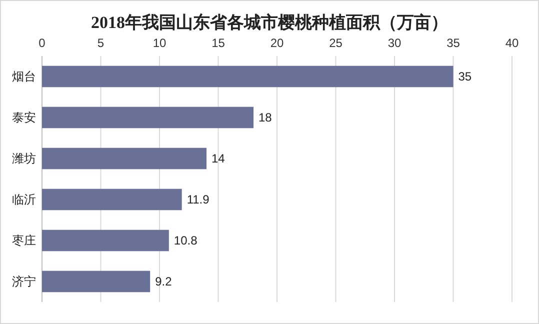  What do you see at coordinates (24, 159) in the screenshot?
I see `y-tick-label: 潍坊` at bounding box center [24, 159].